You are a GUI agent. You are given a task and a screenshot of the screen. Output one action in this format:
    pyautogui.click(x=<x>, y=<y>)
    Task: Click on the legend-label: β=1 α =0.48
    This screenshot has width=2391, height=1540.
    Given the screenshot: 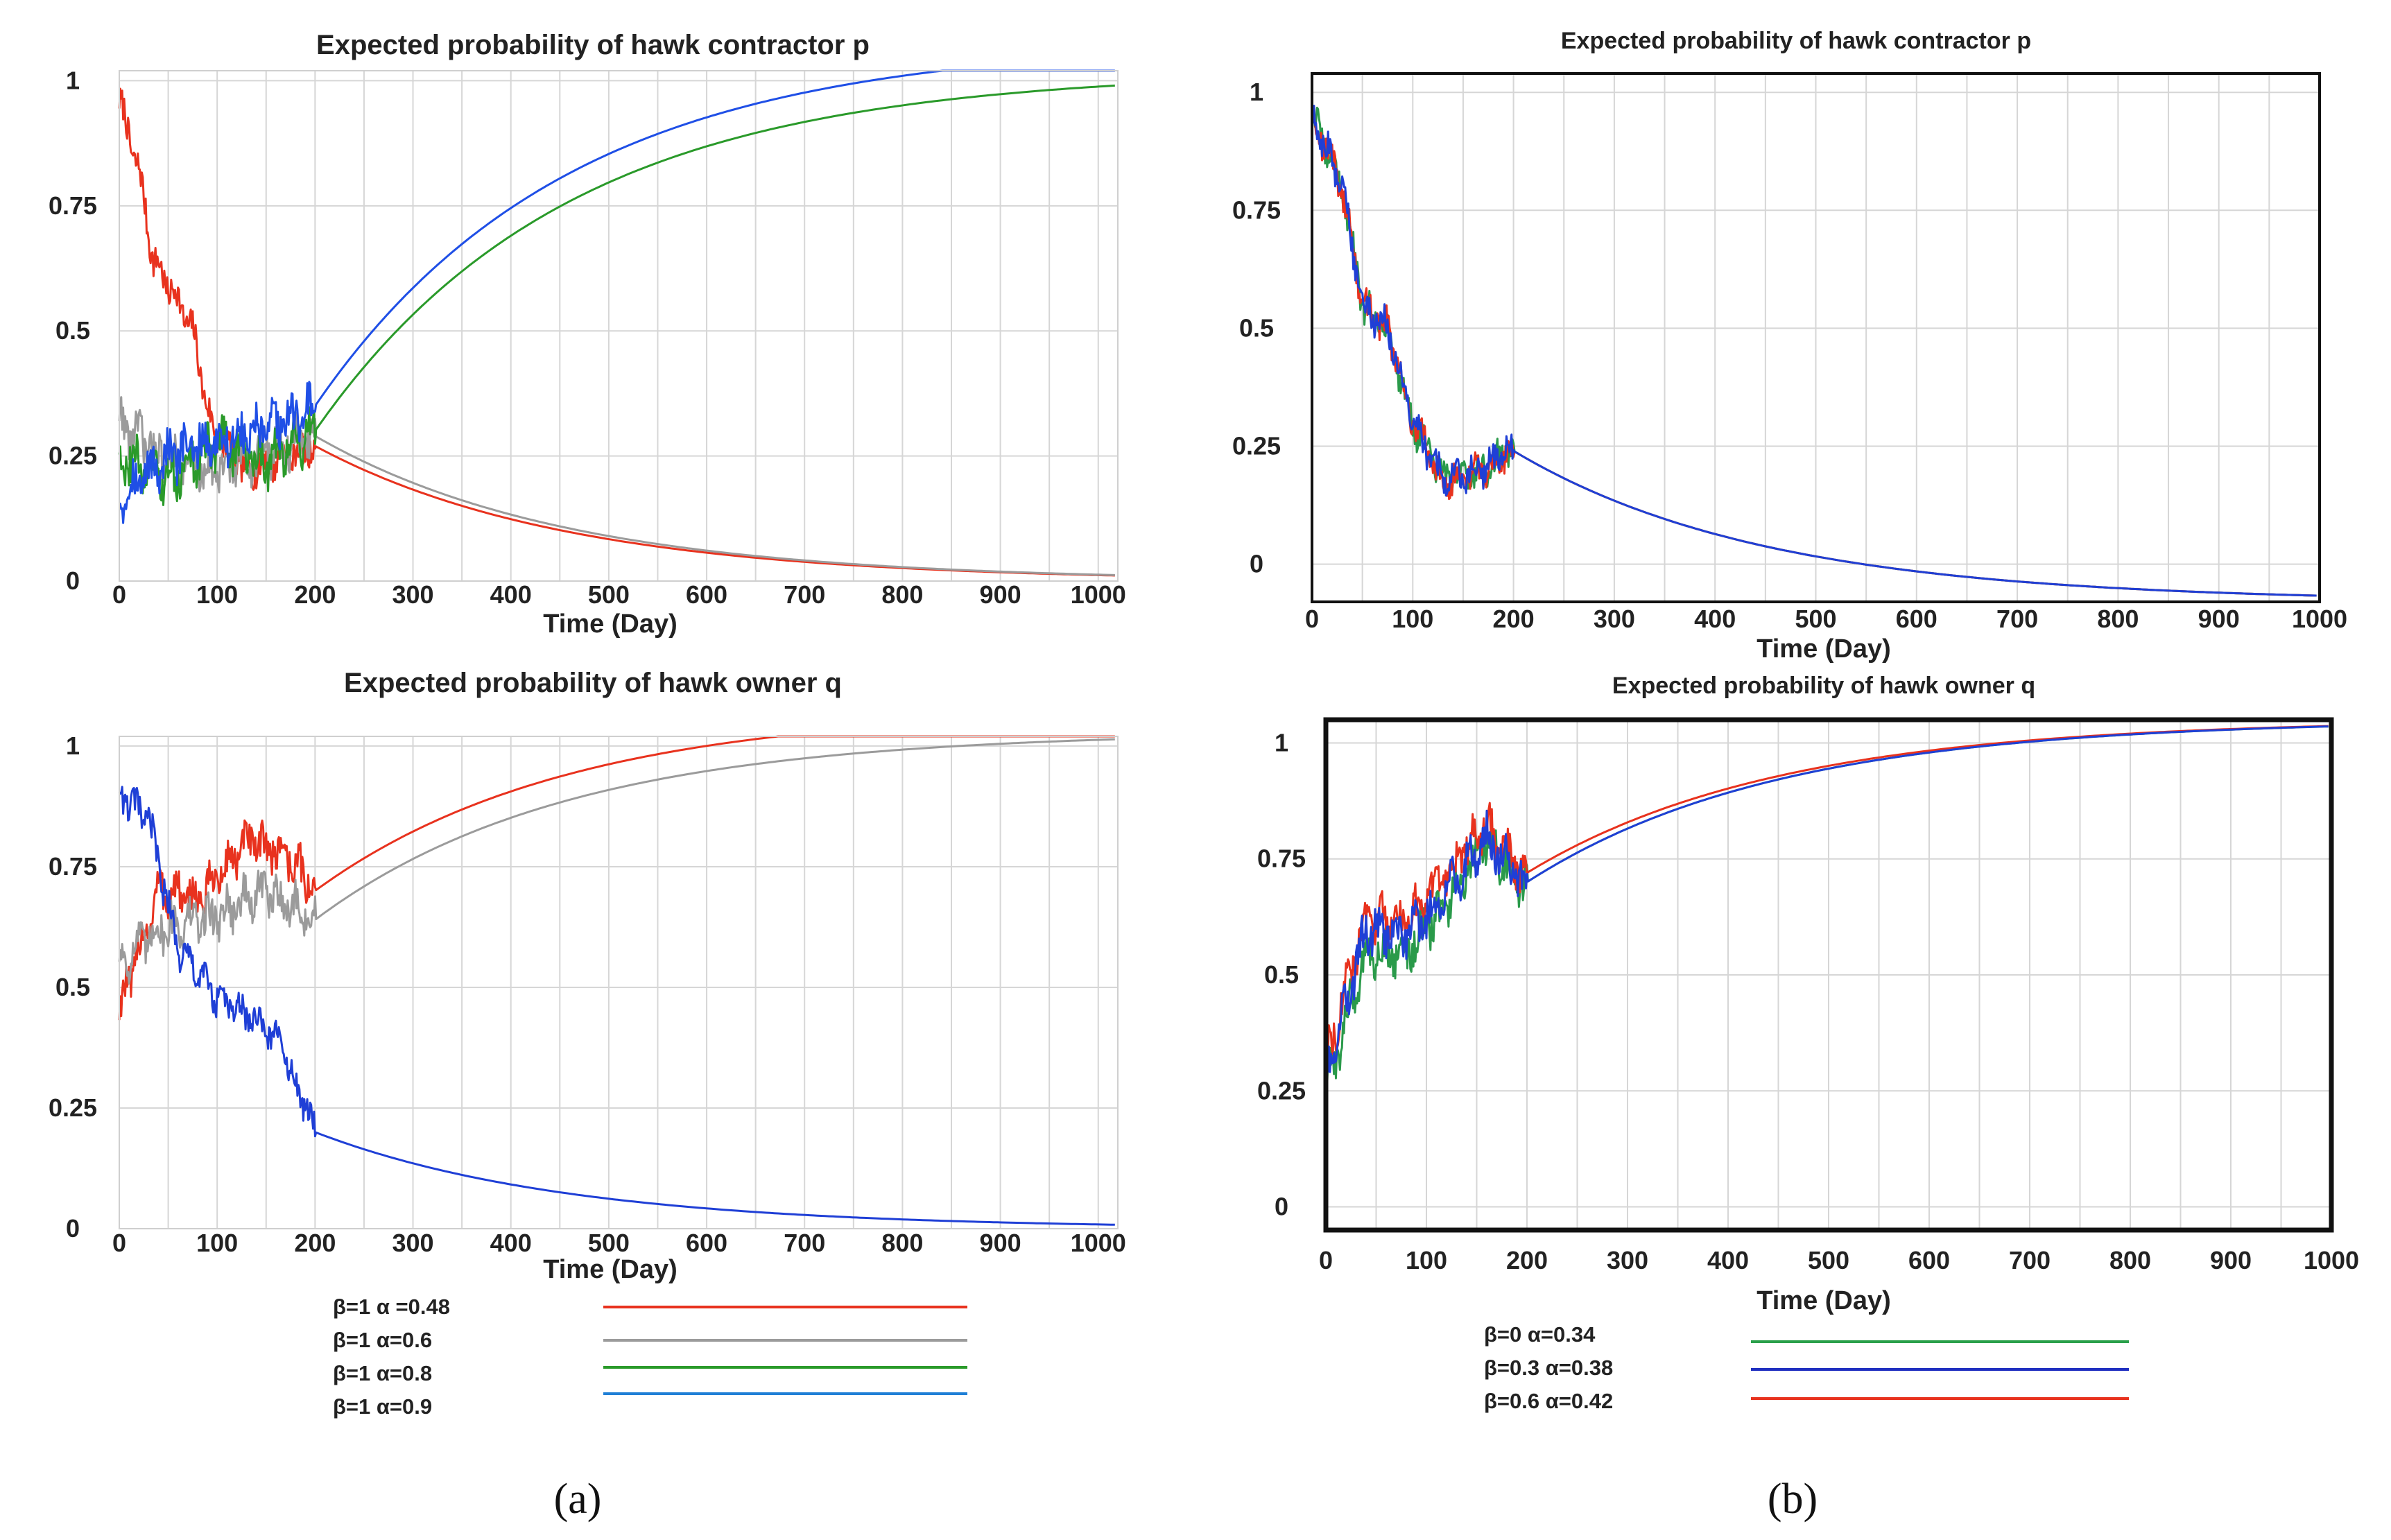 What is the action you would take?
    pyautogui.click(x=391, y=1307)
    